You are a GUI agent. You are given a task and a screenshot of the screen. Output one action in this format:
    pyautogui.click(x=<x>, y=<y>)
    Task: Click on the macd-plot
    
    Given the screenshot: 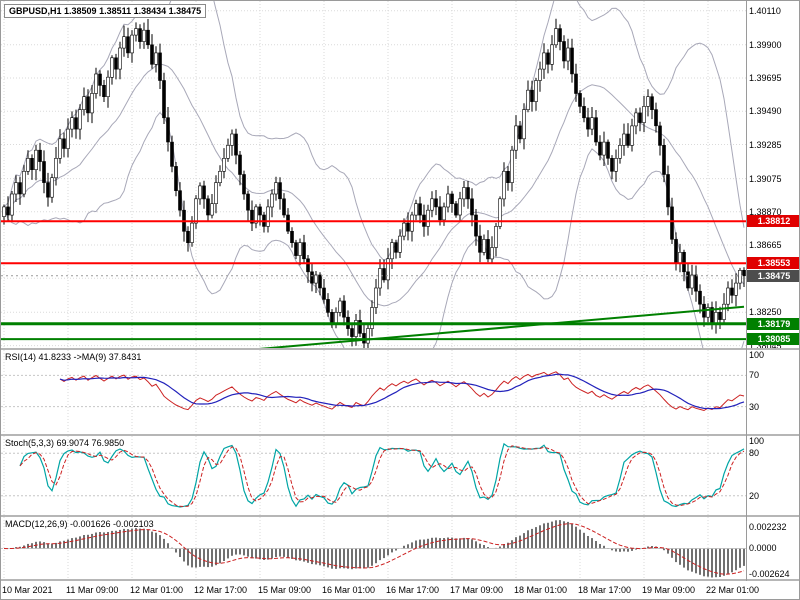 What is the action you would take?
    pyautogui.click(x=373, y=548)
    